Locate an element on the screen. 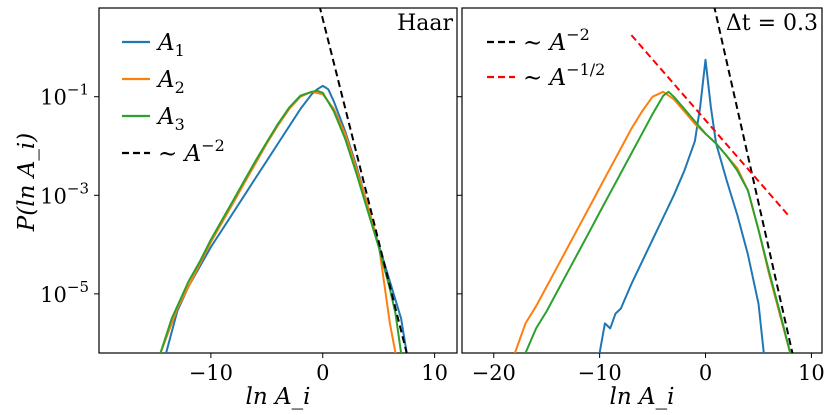  panel-title-dt: Δt = 0.3 is located at coordinates (772, 23).